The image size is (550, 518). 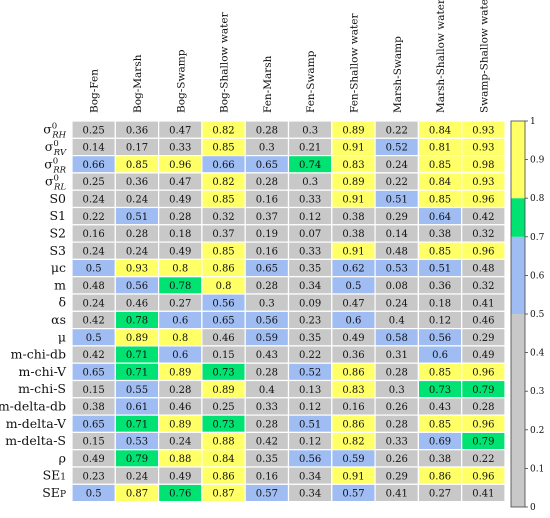 What do you see at coordinates (137, 494) in the screenshot?
I see `cell-value: 0.87` at bounding box center [137, 494].